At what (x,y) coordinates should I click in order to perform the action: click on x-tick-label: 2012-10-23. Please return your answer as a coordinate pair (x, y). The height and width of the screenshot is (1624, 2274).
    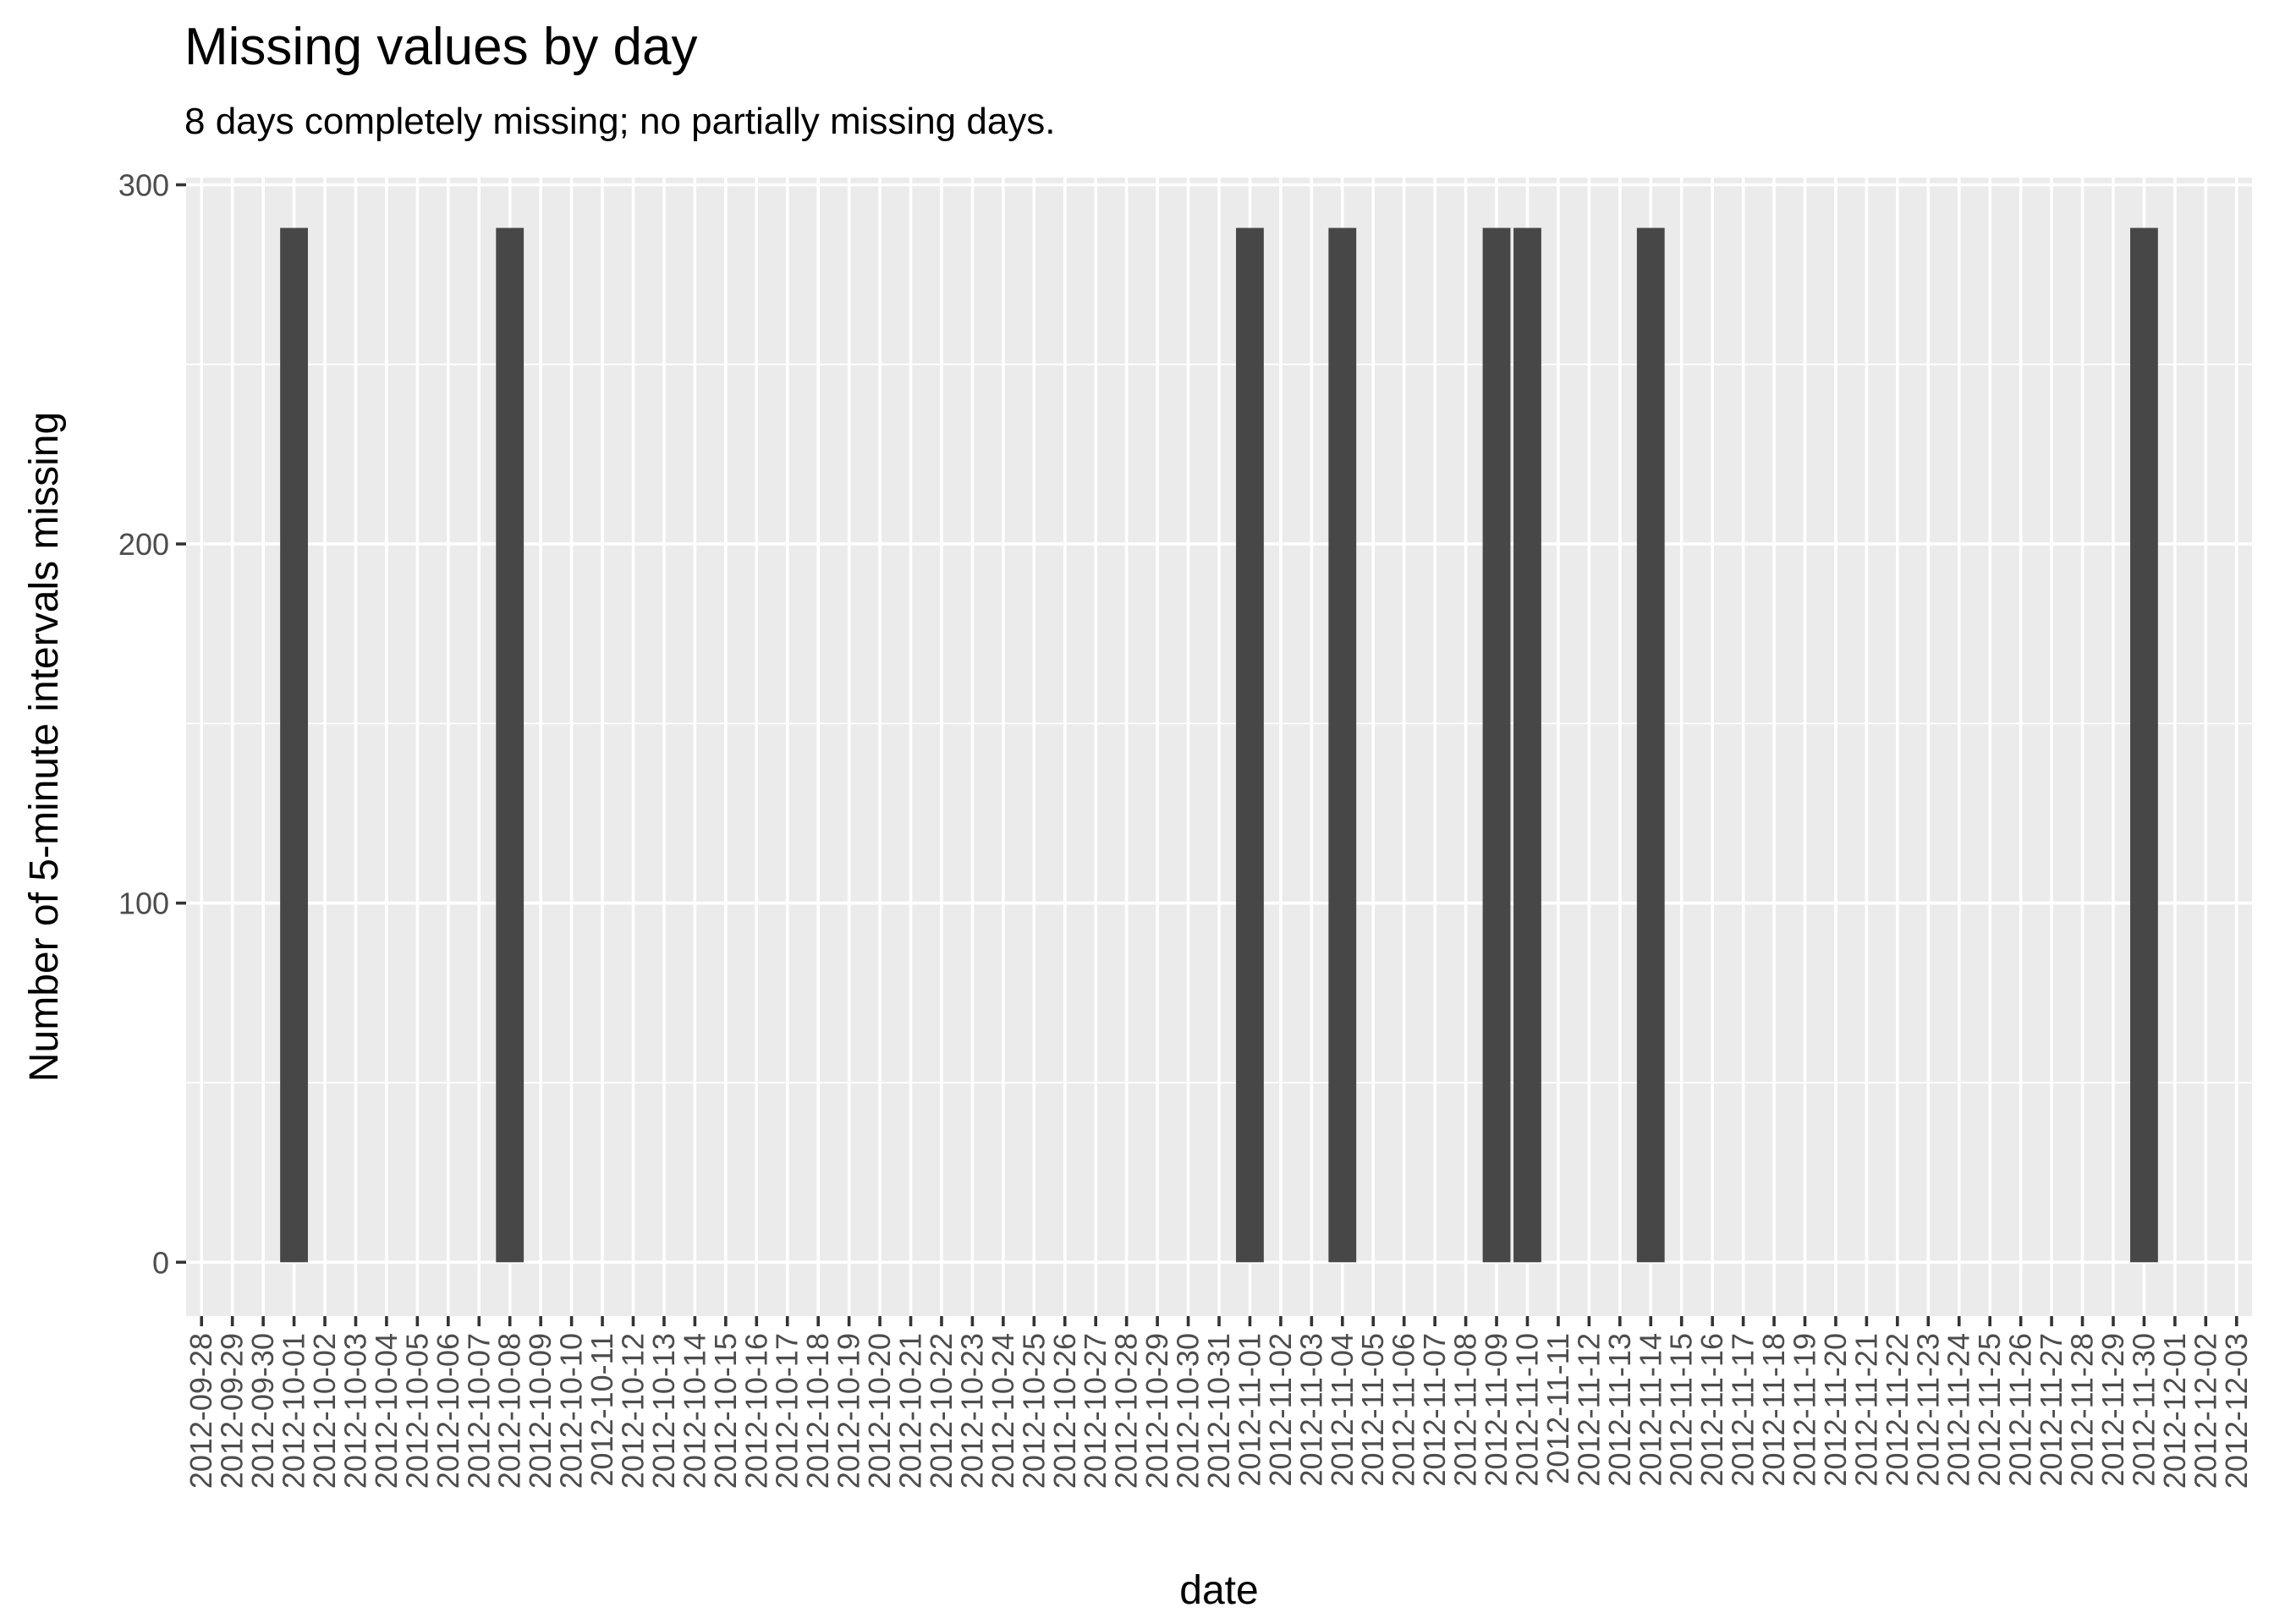
    Looking at the image, I should click on (972, 1411).